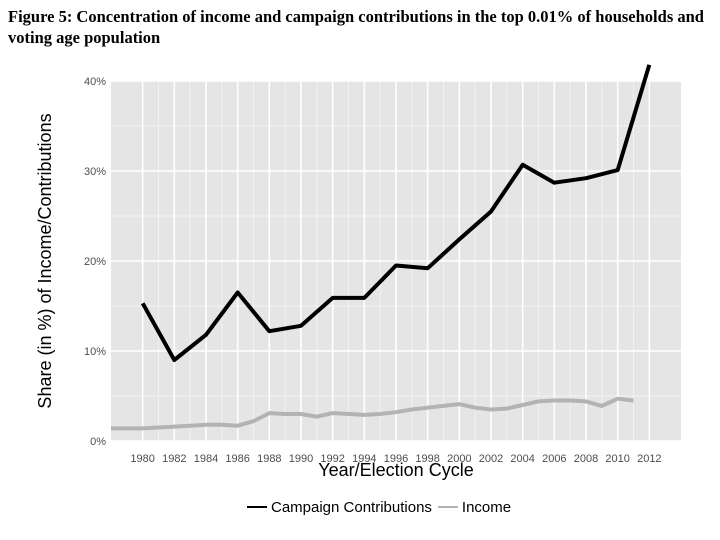 The height and width of the screenshot is (540, 720). Describe the element at coordinates (459, 459) in the screenshot. I see `x-tick-label: 2000` at that location.